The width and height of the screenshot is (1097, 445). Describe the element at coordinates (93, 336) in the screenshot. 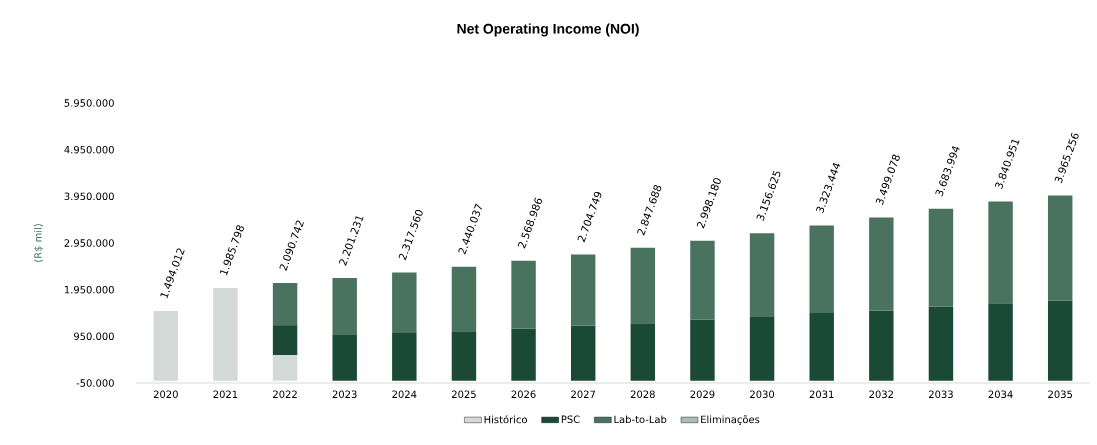

I see `y-tick-label: 950.000` at that location.